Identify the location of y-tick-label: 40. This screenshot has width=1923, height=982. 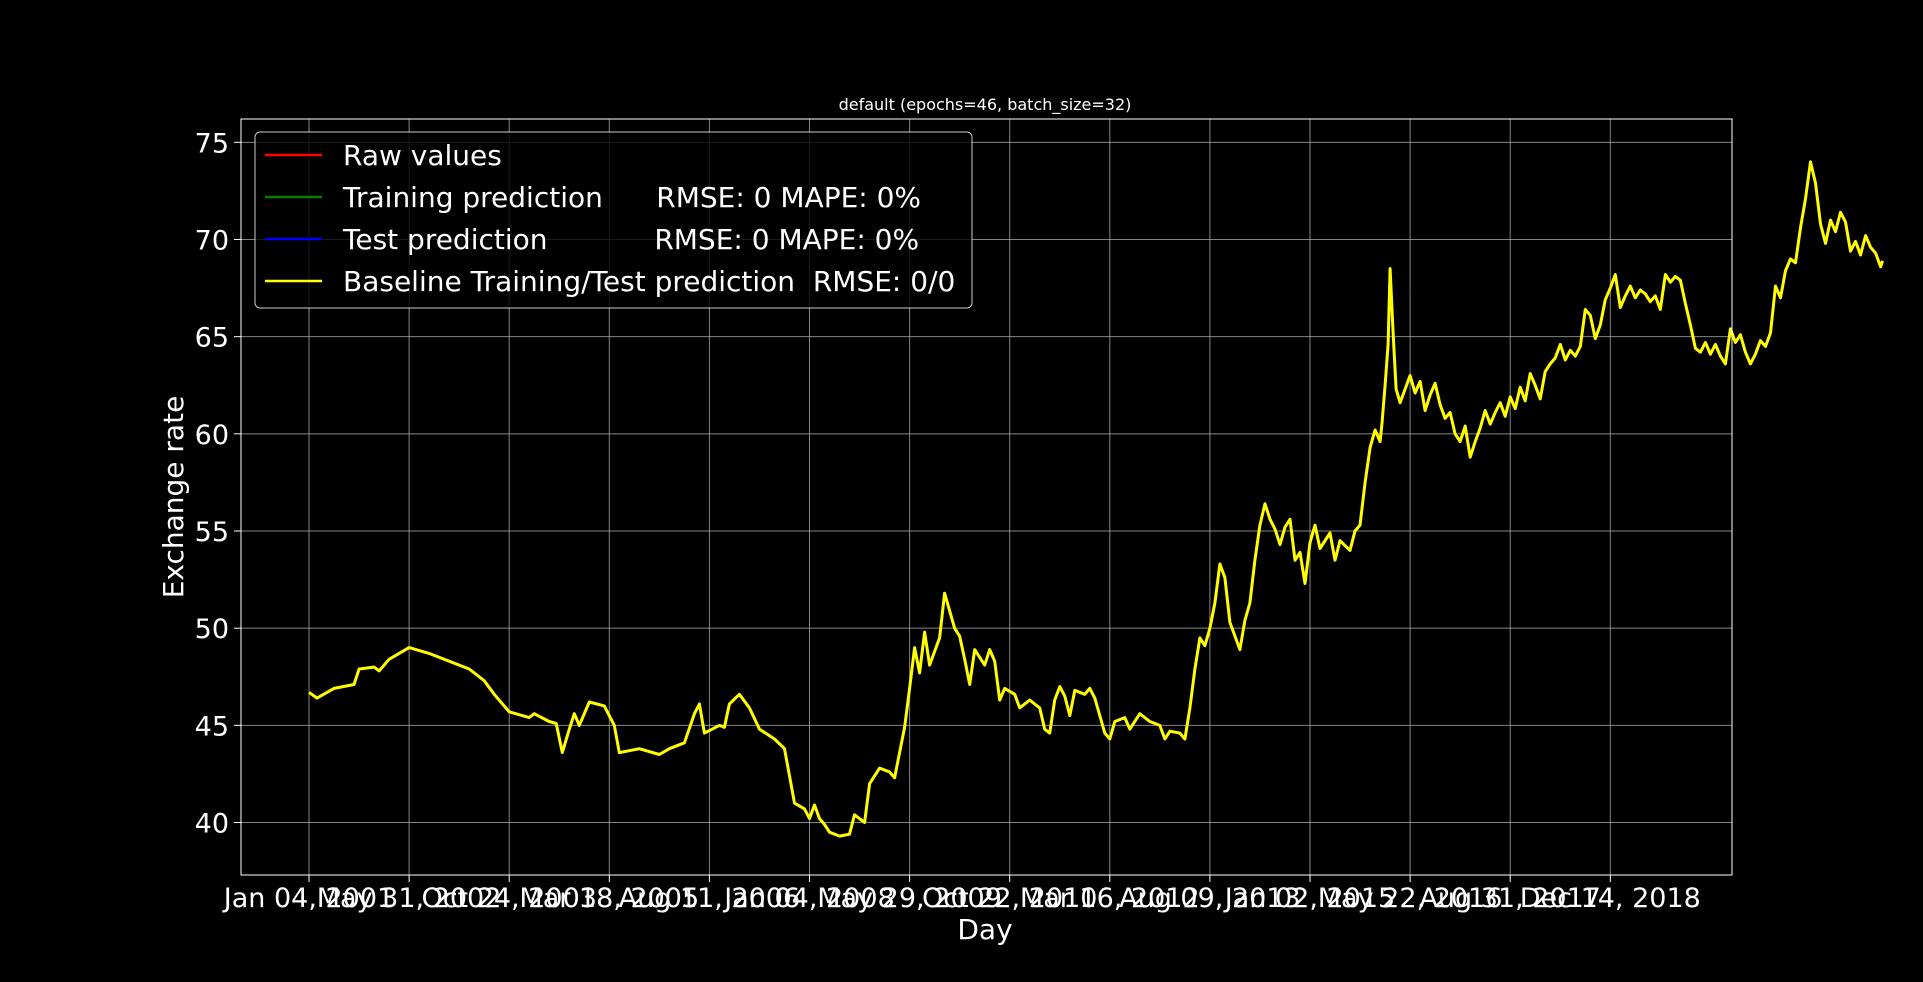
(212, 824).